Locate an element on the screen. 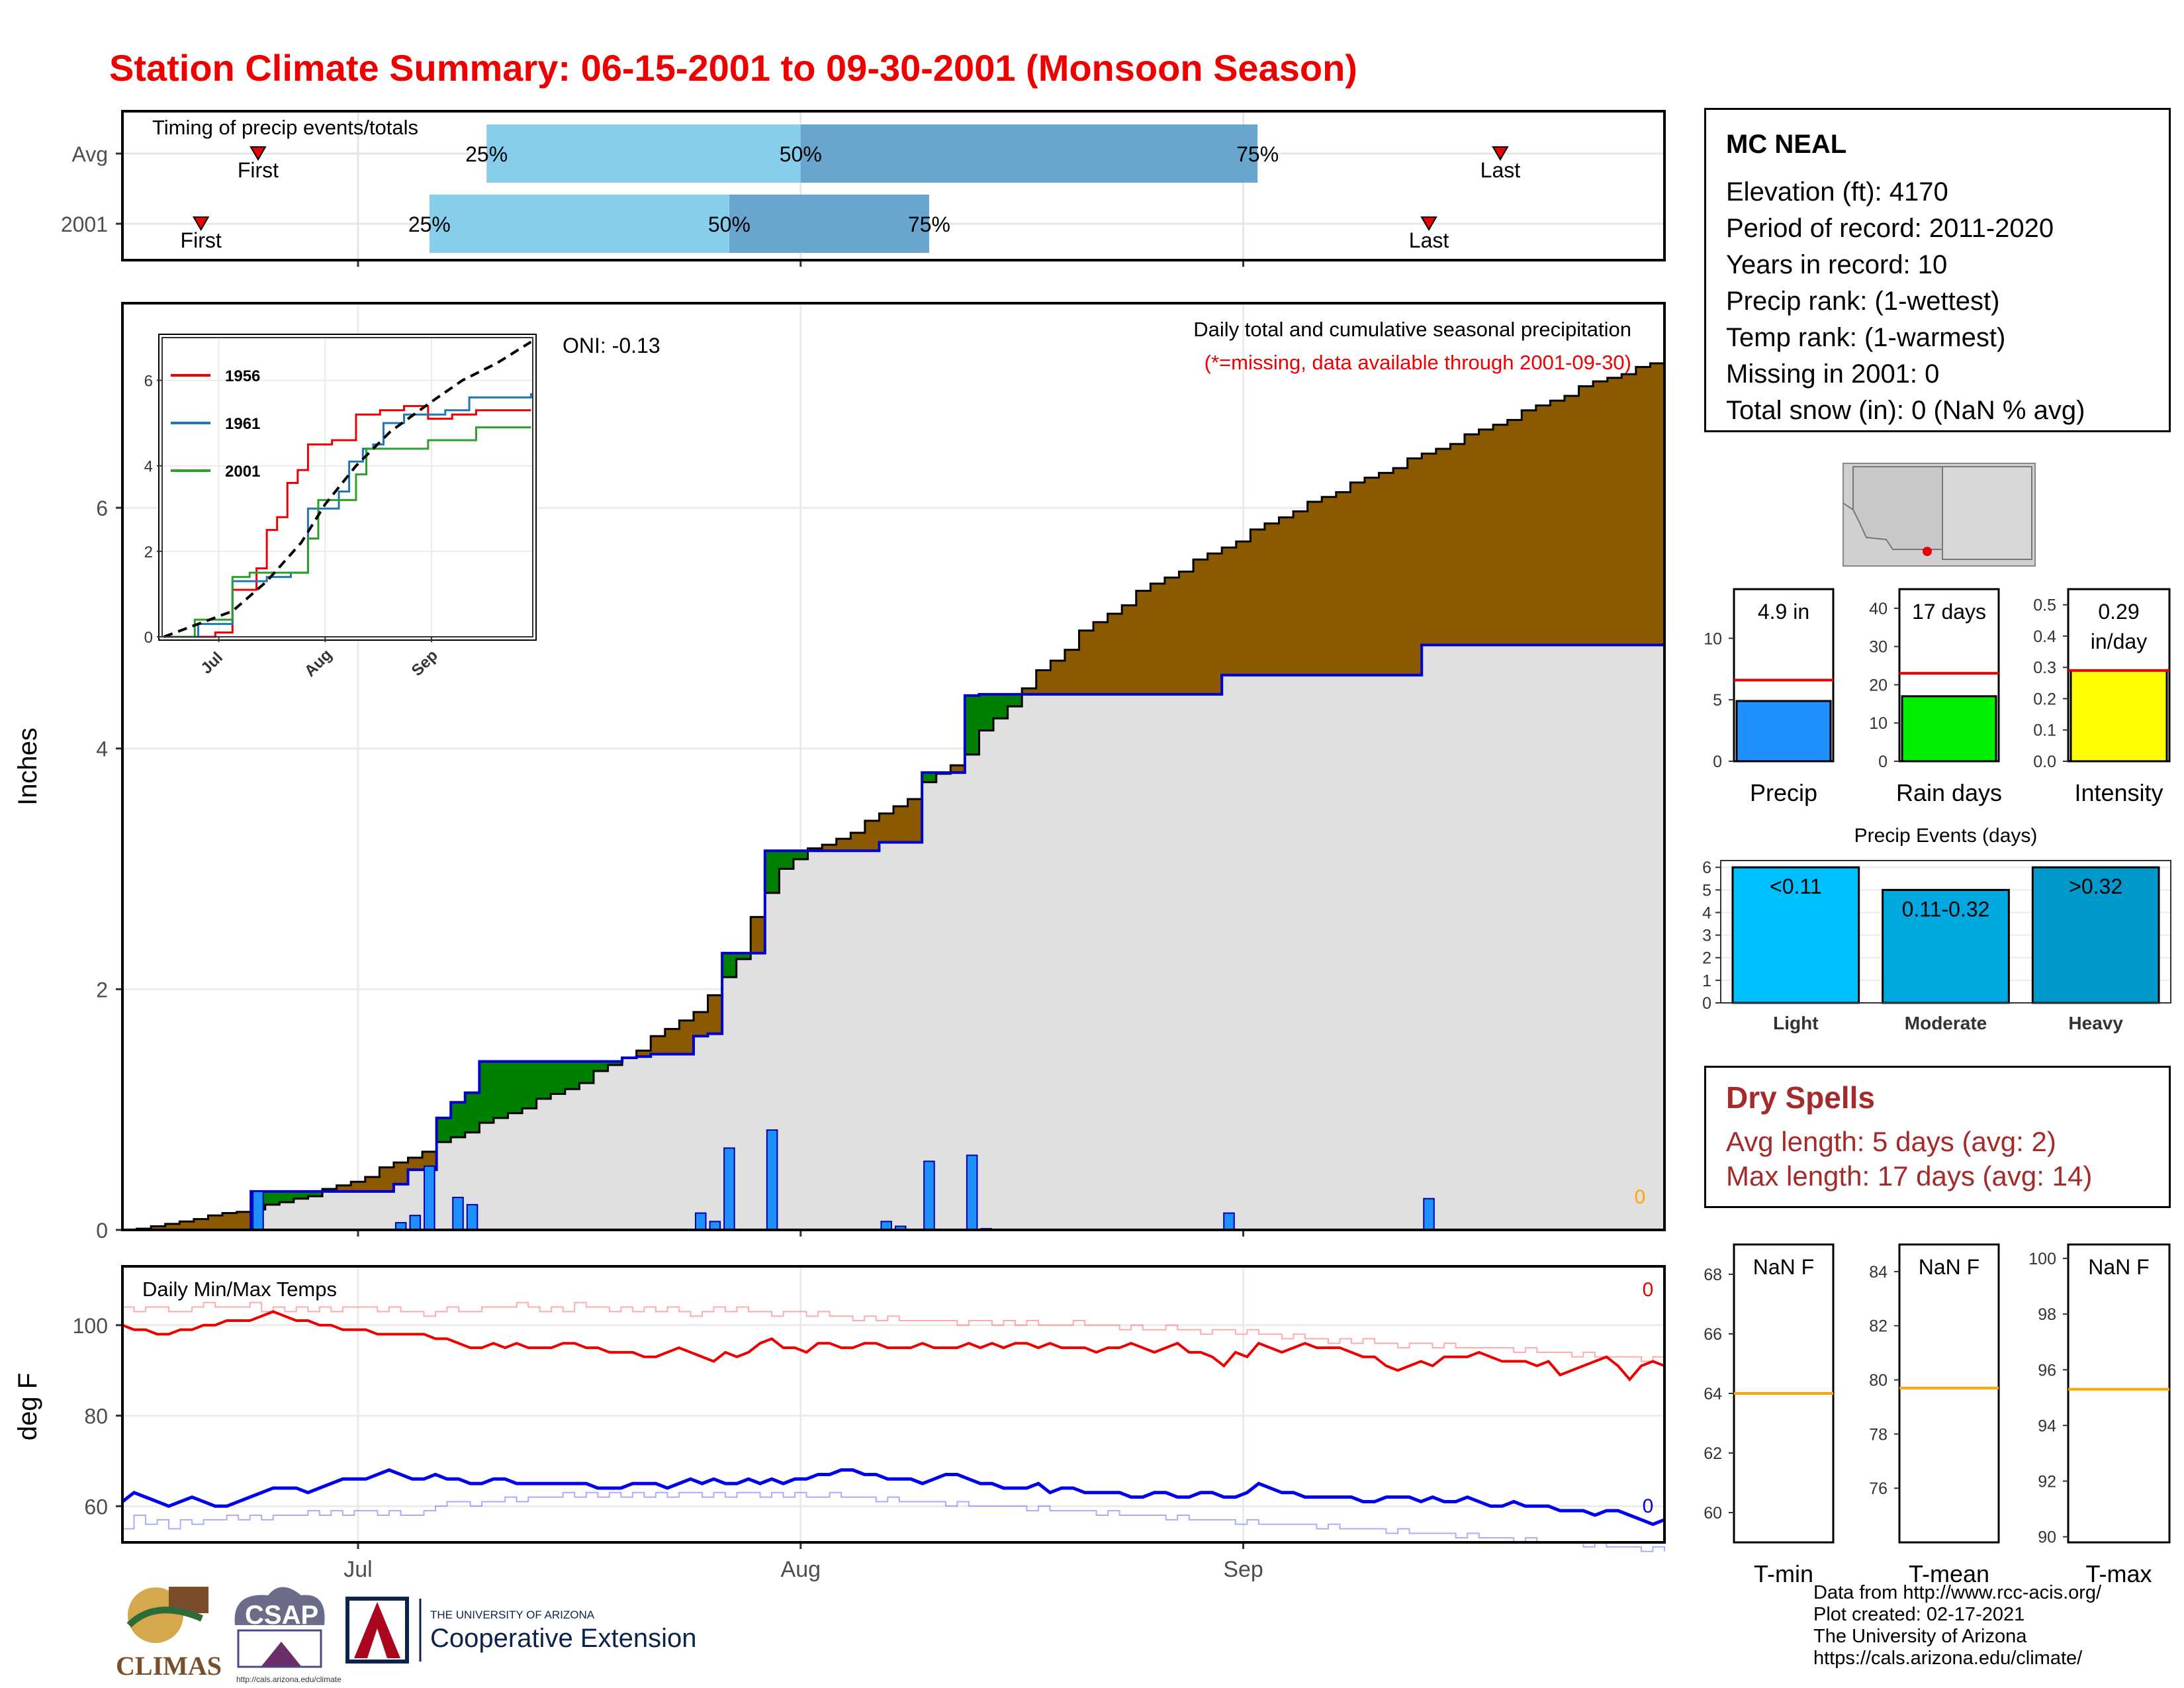 This screenshot has width=2184, height=1688. credit-url: https://cals.arizona.edu/climate/ is located at coordinates (1948, 1658).